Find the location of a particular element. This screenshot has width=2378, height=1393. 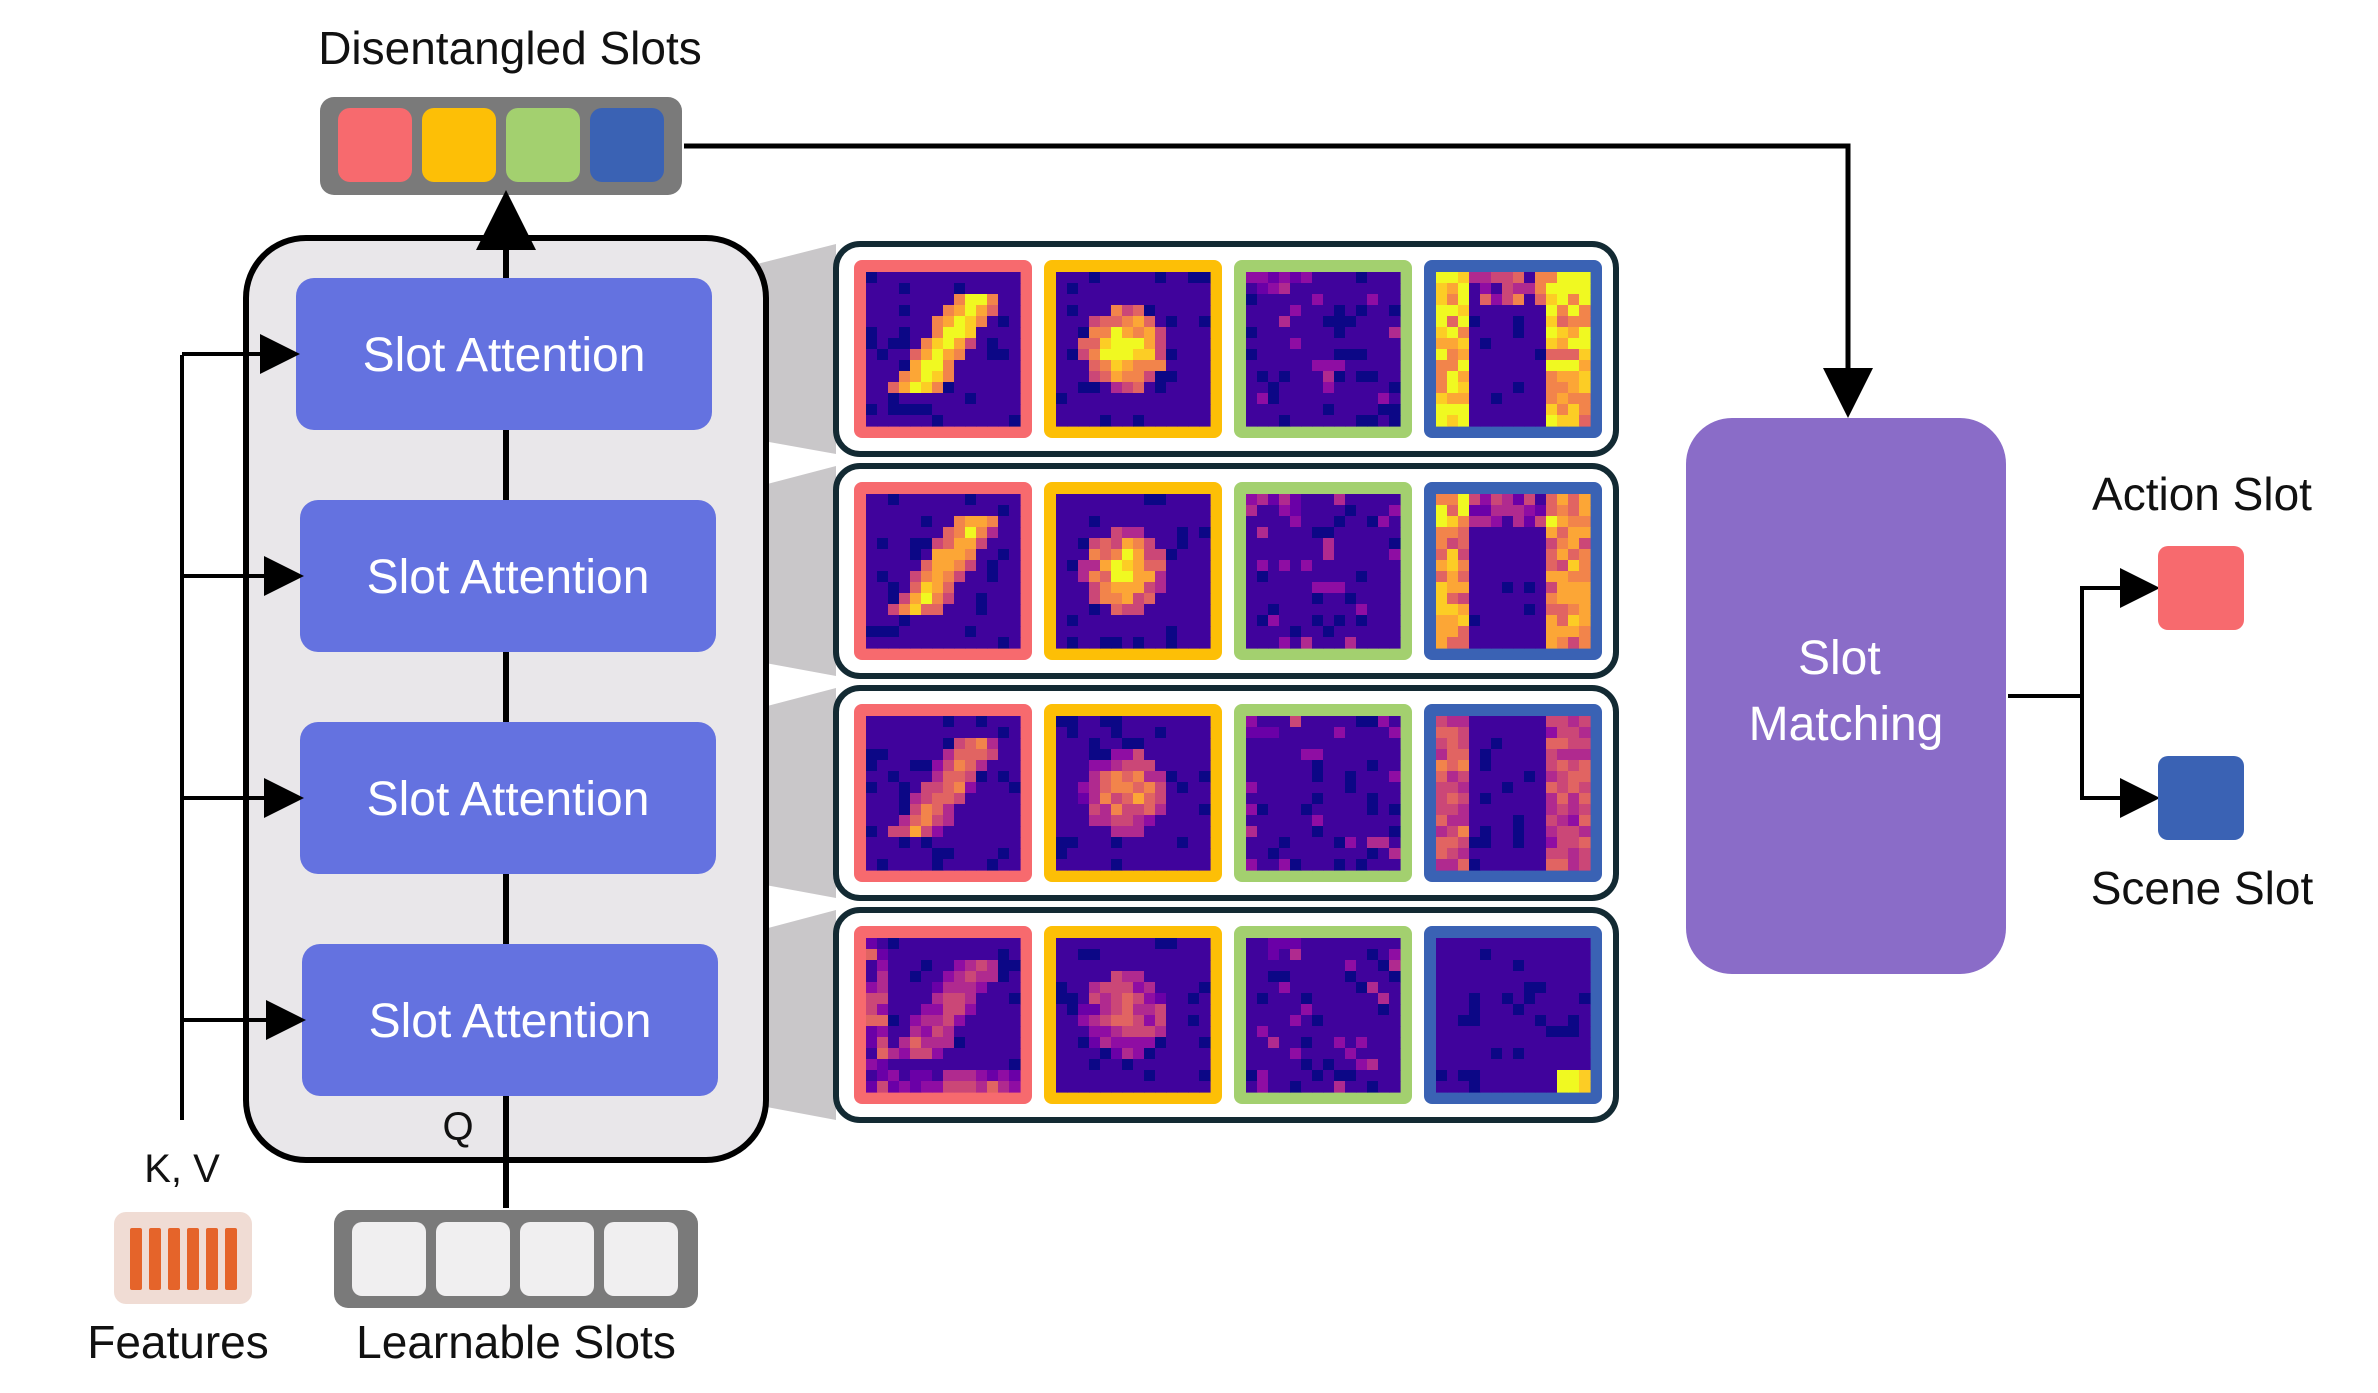

feature-bar is located at coordinates (193, 1259).